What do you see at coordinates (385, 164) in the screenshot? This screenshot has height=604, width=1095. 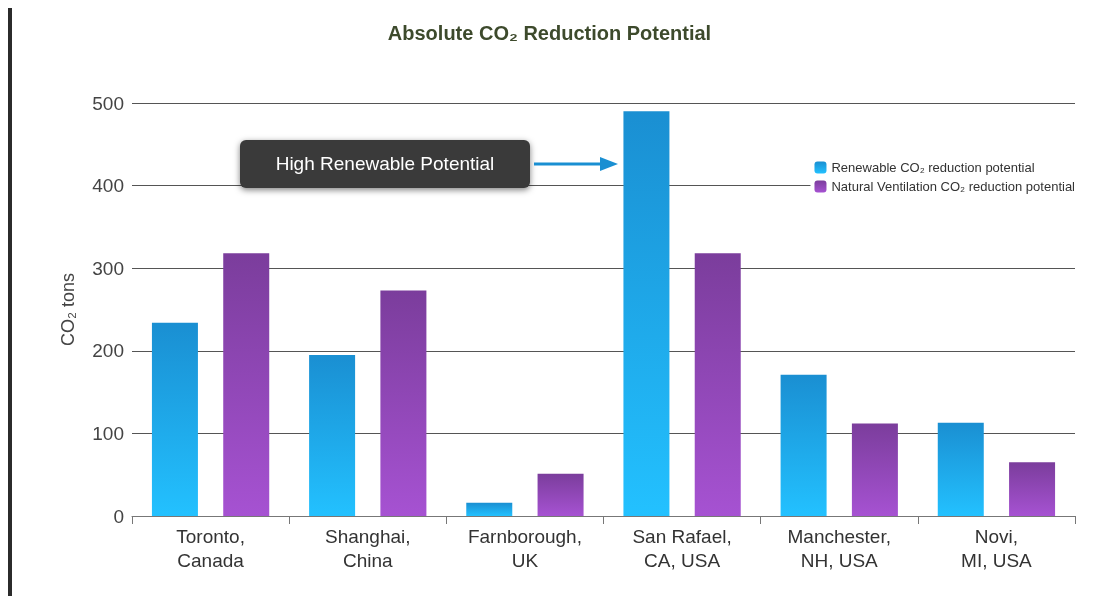 I see `annotation: High Renewable Potential` at bounding box center [385, 164].